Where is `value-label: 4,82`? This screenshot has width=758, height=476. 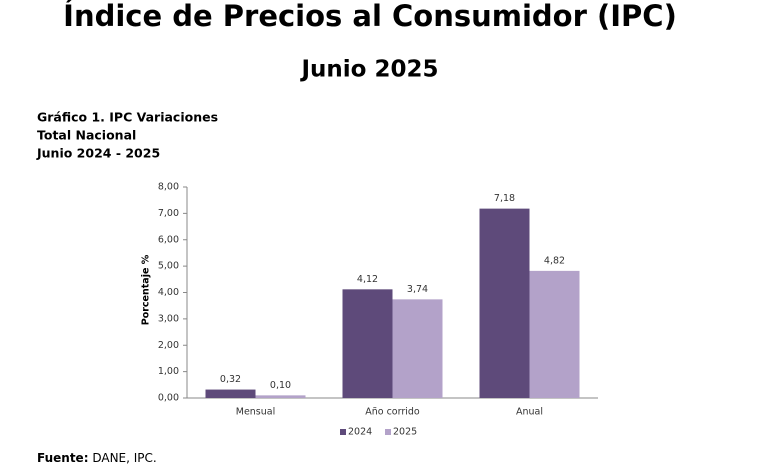
value-label: 4,82 is located at coordinates (554, 260).